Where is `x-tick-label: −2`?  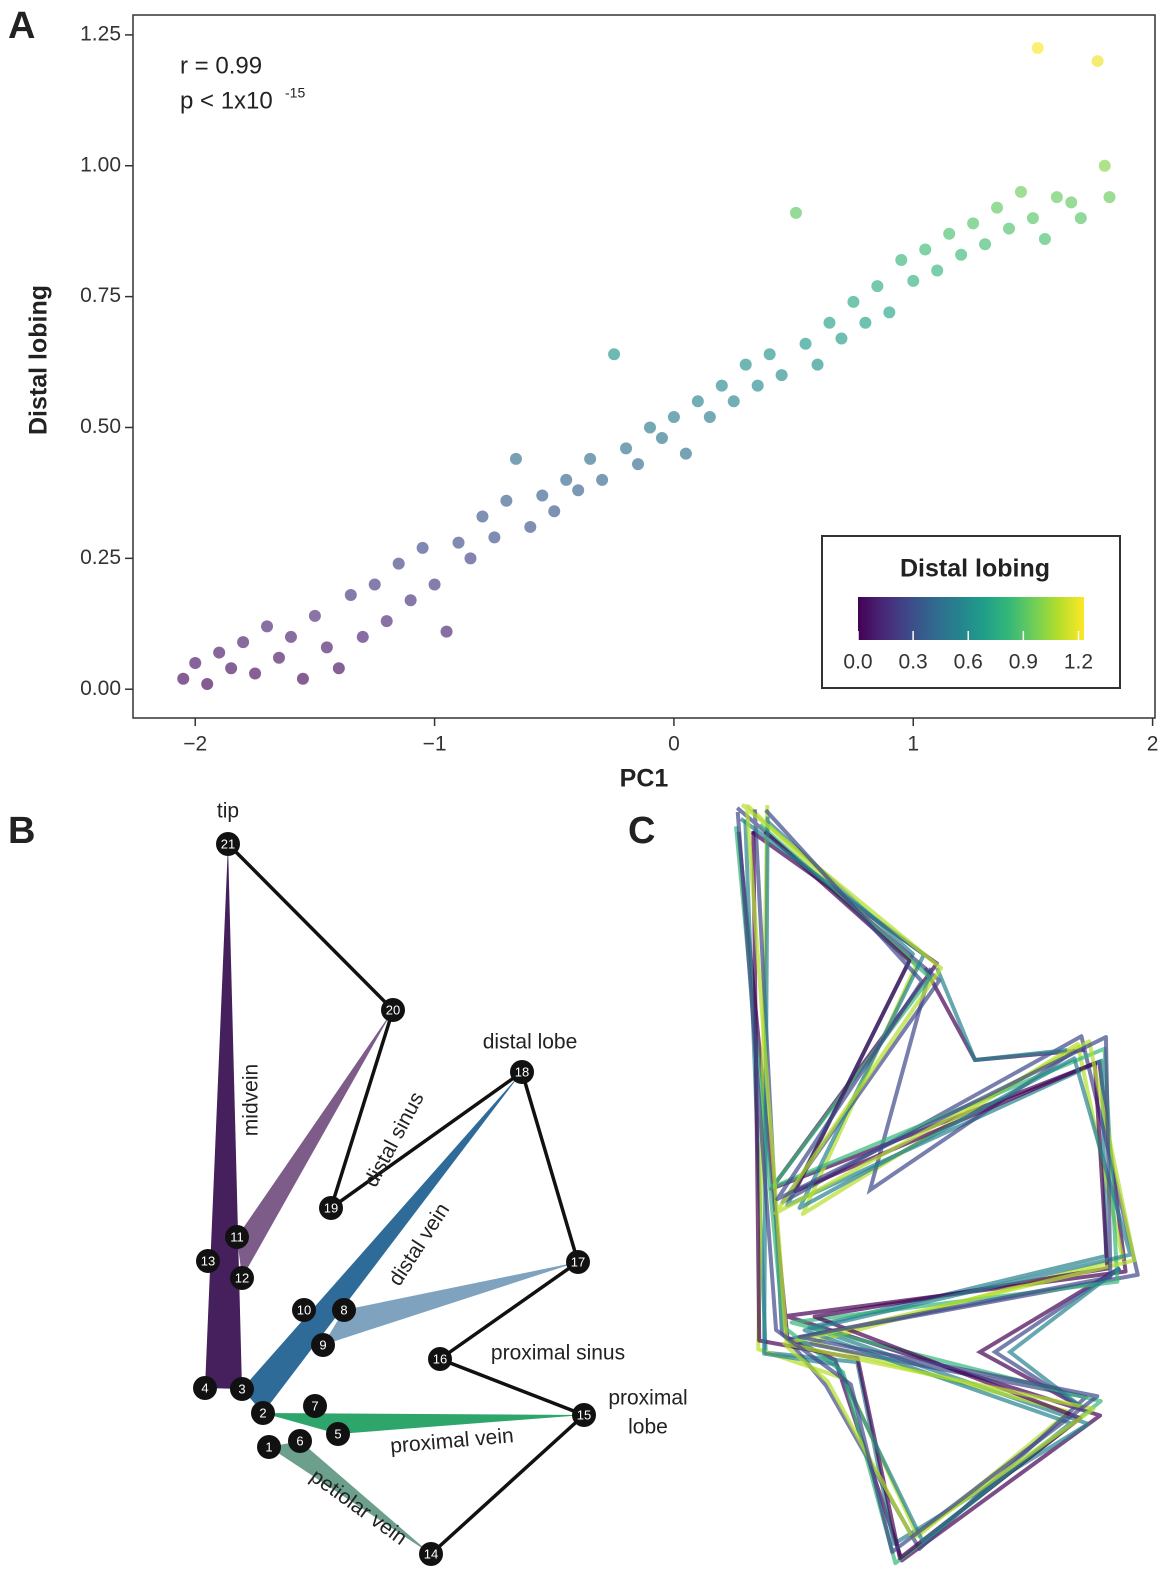
x-tick-label: −2 is located at coordinates (195, 744).